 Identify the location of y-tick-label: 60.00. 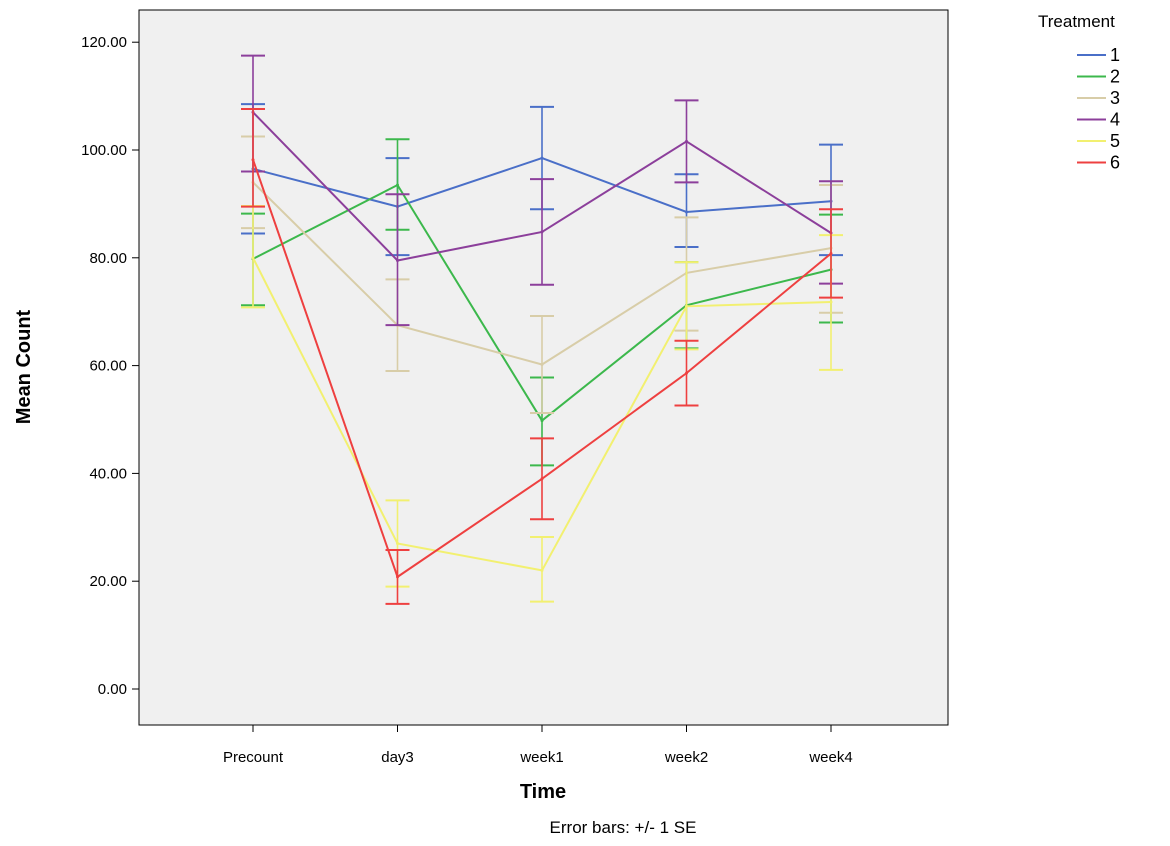
(108, 366).